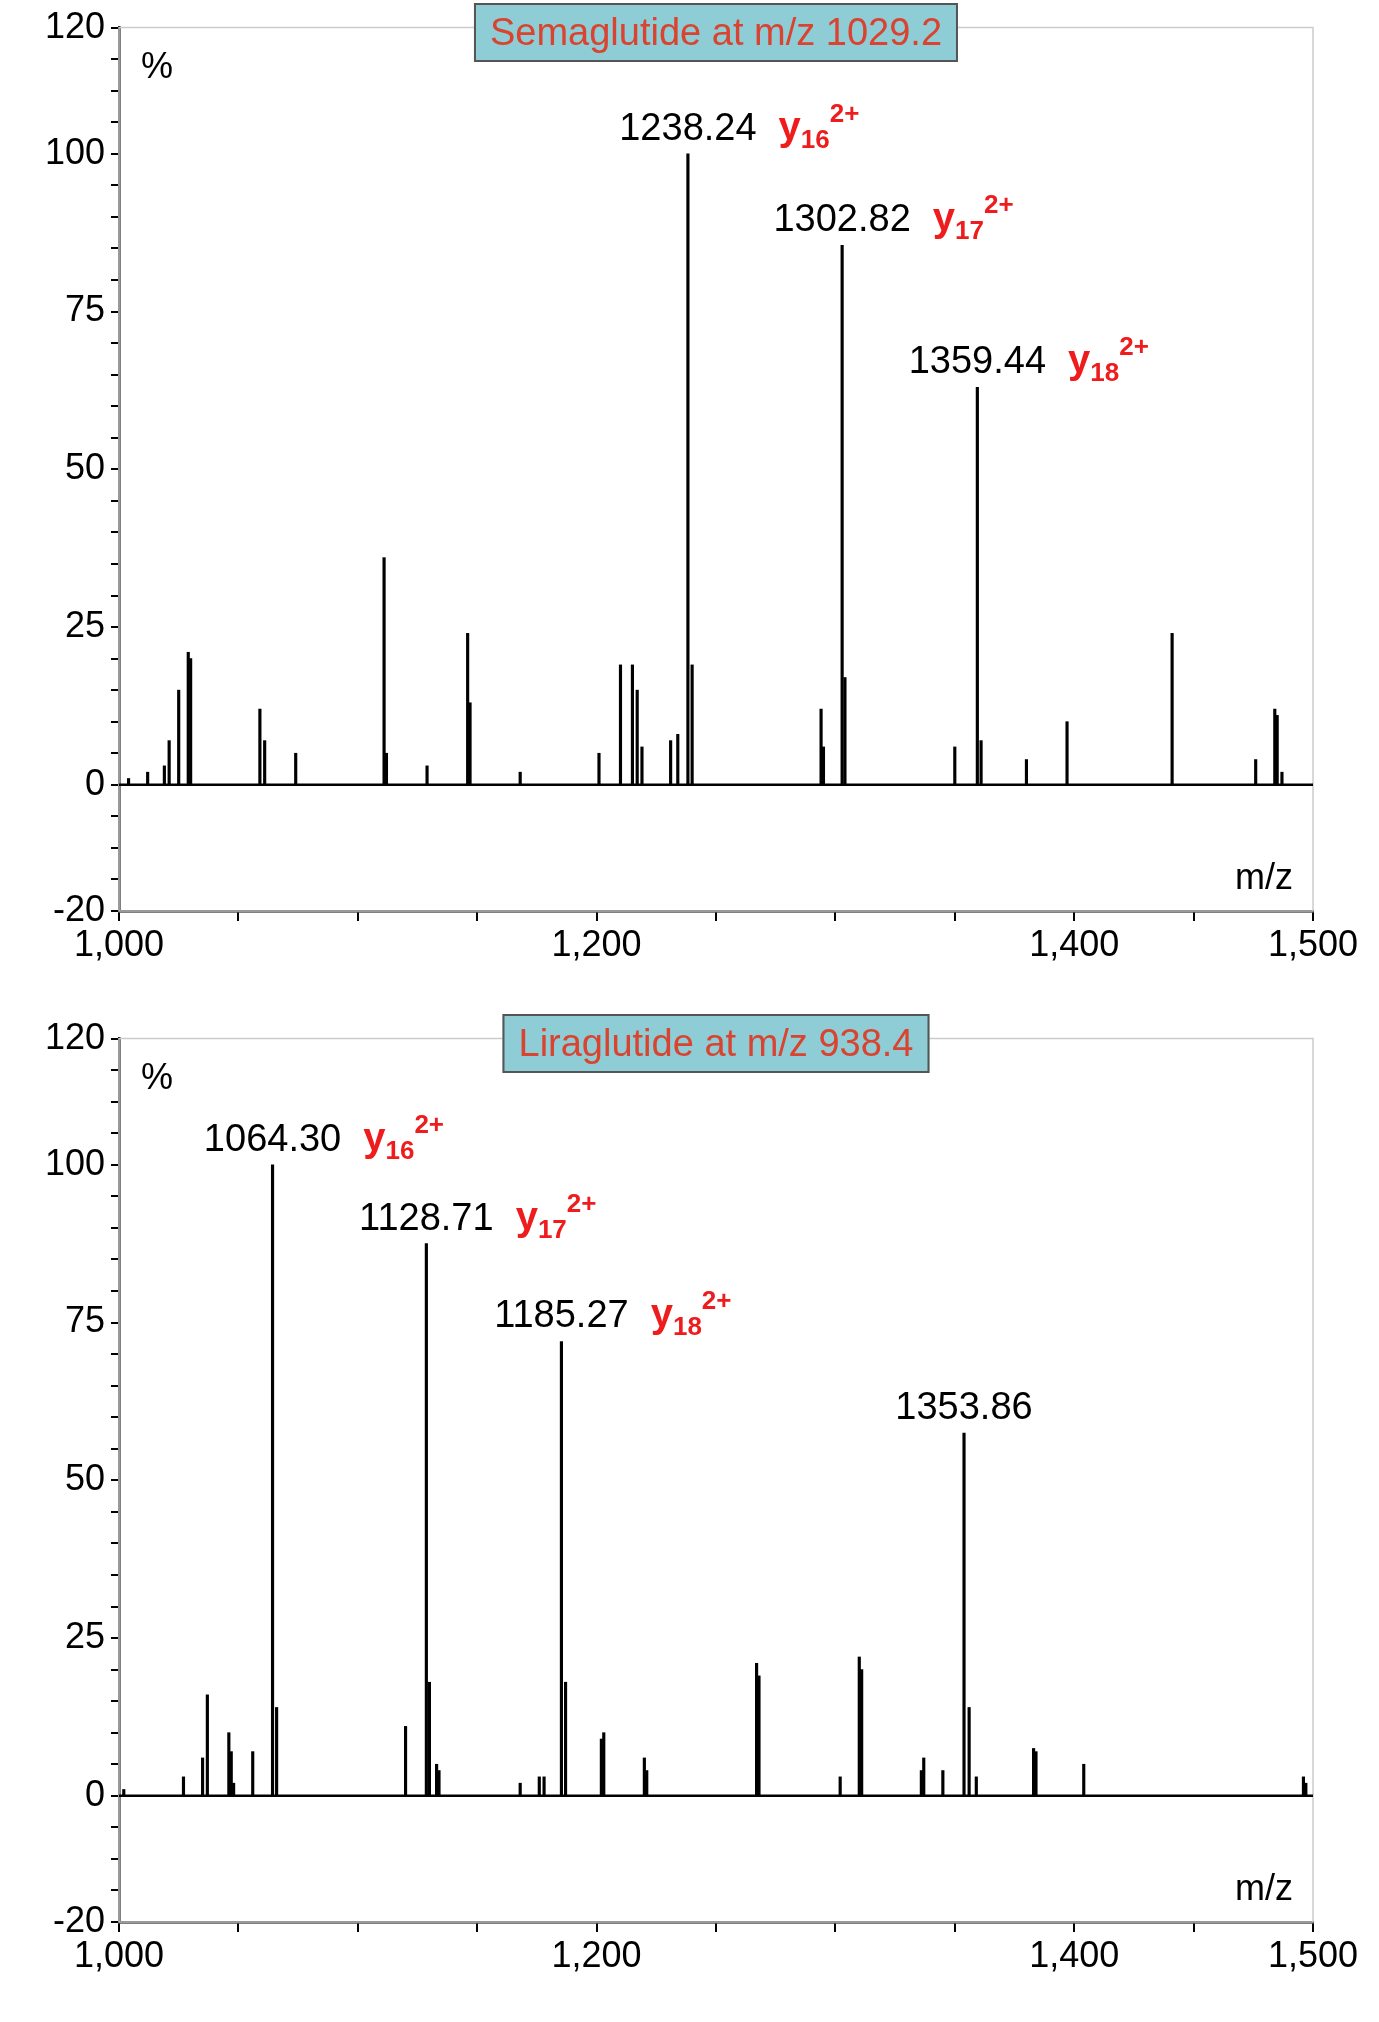 Image resolution: width=1379 pixels, height=2022 pixels. Describe the element at coordinates (964, 1405) in the screenshot. I see `annotation: 1353.86` at that location.